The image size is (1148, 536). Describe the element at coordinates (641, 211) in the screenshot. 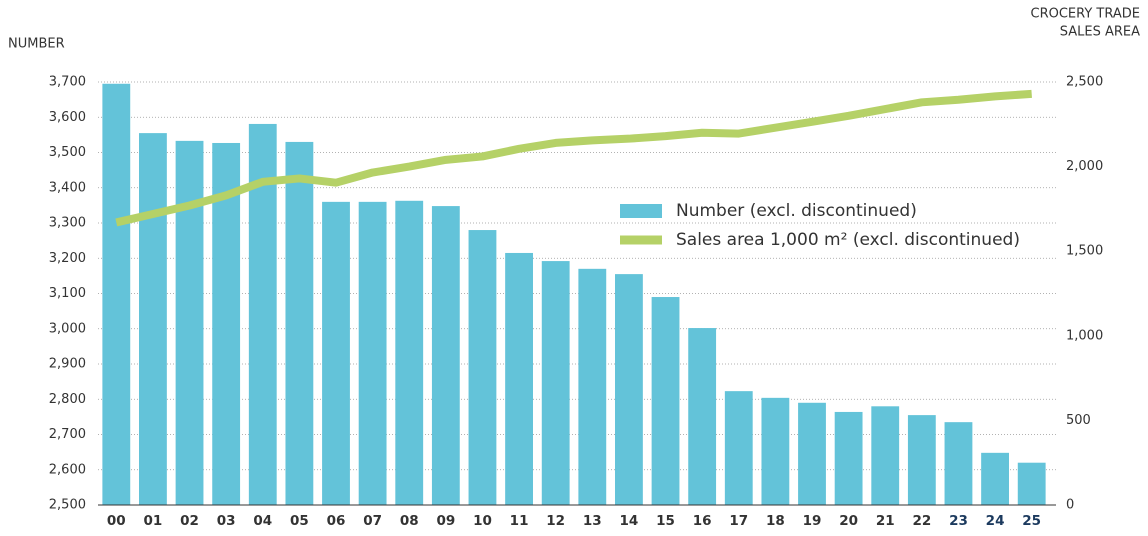

I see `legend-swatch` at that location.